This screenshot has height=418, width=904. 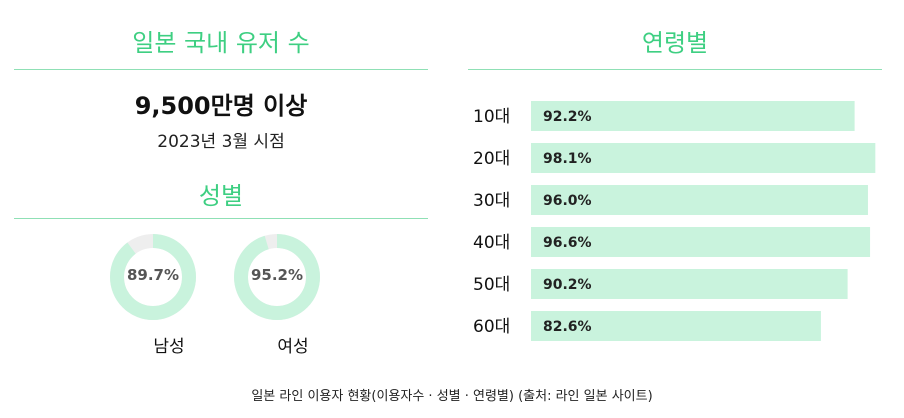 What do you see at coordinates (491, 285) in the screenshot?
I see `age-category-label: 50대` at bounding box center [491, 285].